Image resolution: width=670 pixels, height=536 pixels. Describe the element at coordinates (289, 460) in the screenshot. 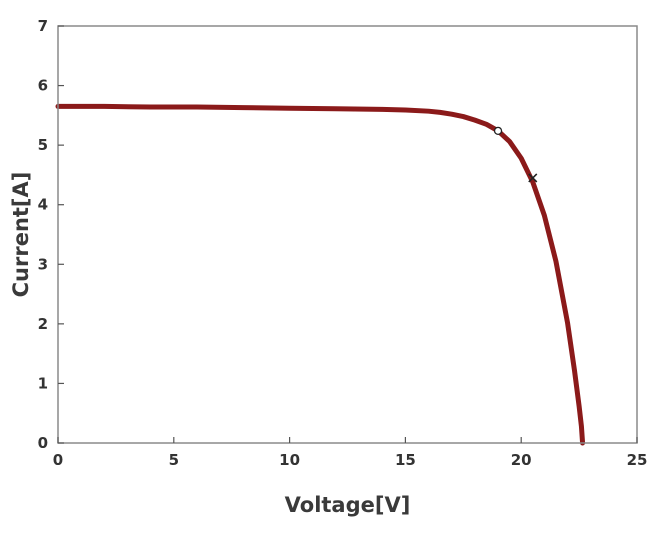

I see `x-tick-label: 10` at that location.